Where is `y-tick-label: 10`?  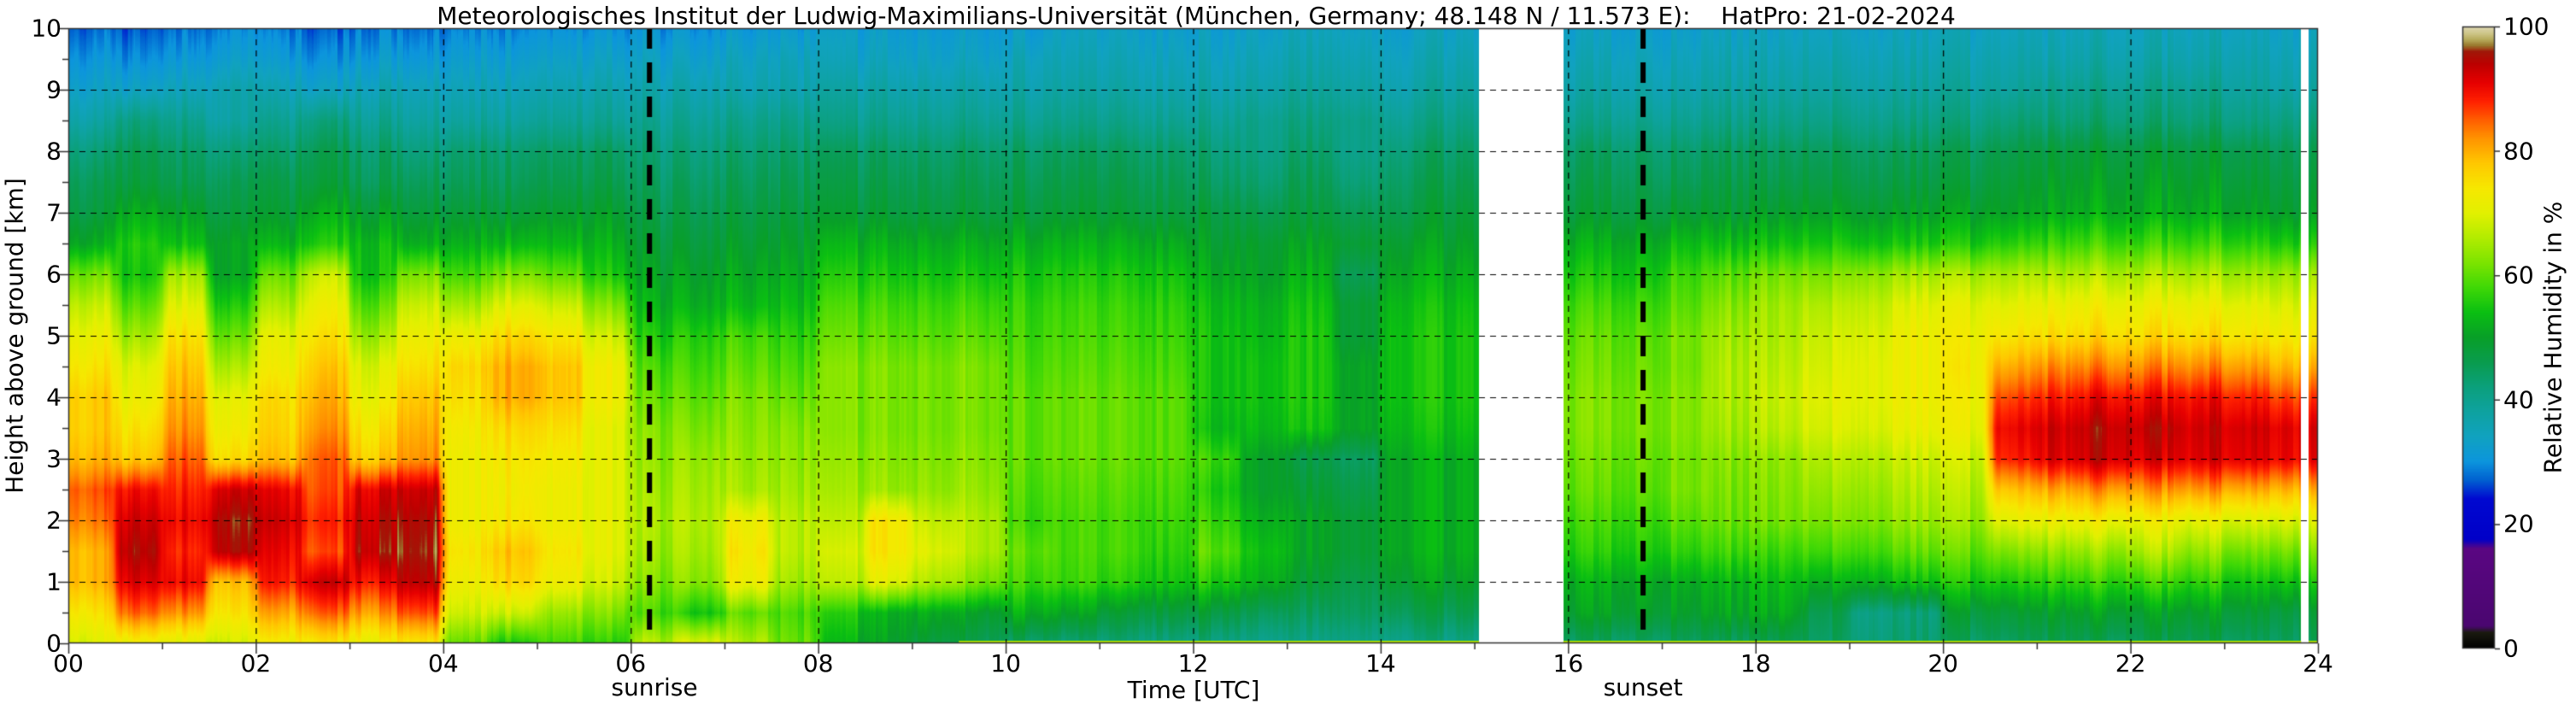
y-tick-label: 10 is located at coordinates (46, 28).